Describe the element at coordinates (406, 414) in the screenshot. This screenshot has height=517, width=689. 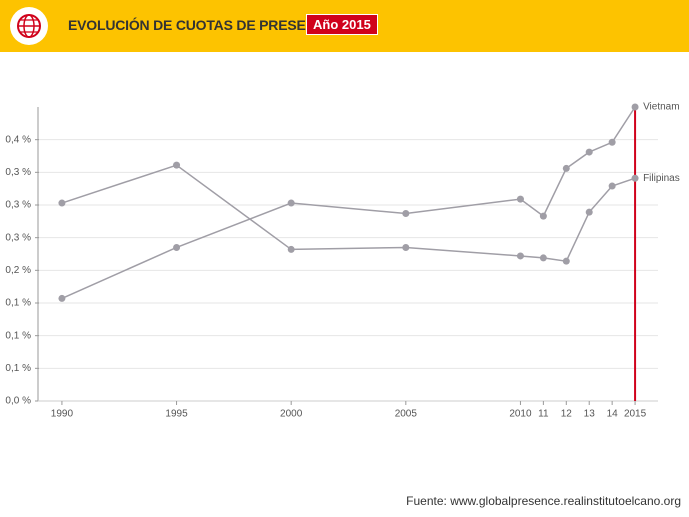
I see `x-tick-label: 2005` at that location.